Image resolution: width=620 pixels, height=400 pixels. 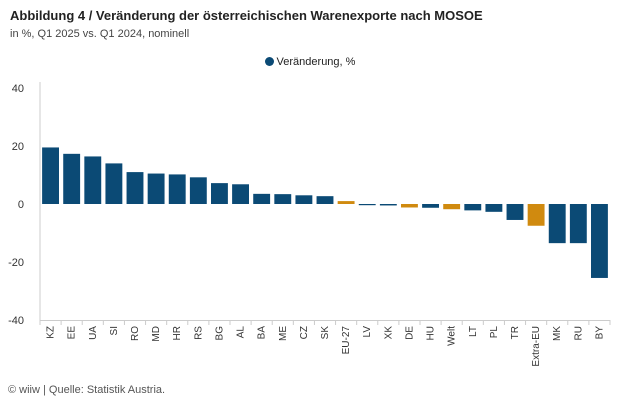 I want to click on chart-legend: Veränderung, %, so click(x=310, y=62).